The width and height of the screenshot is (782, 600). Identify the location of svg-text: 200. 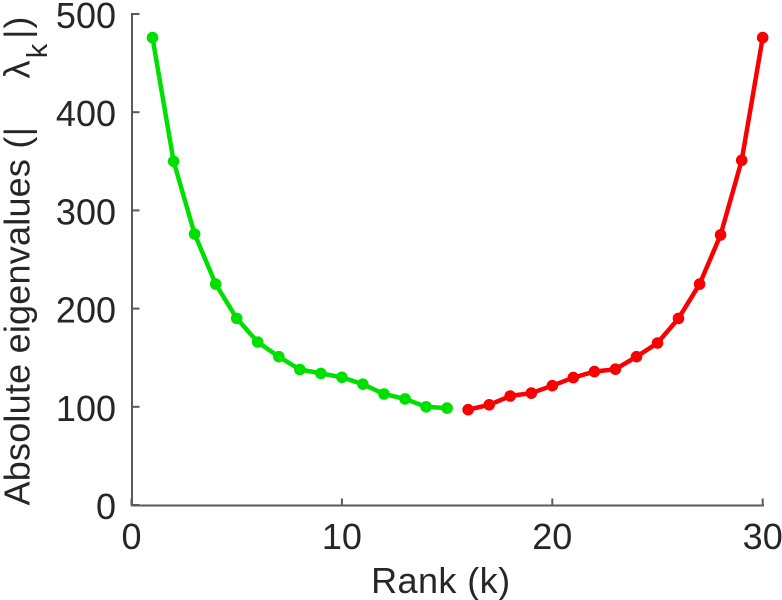
(86, 310).